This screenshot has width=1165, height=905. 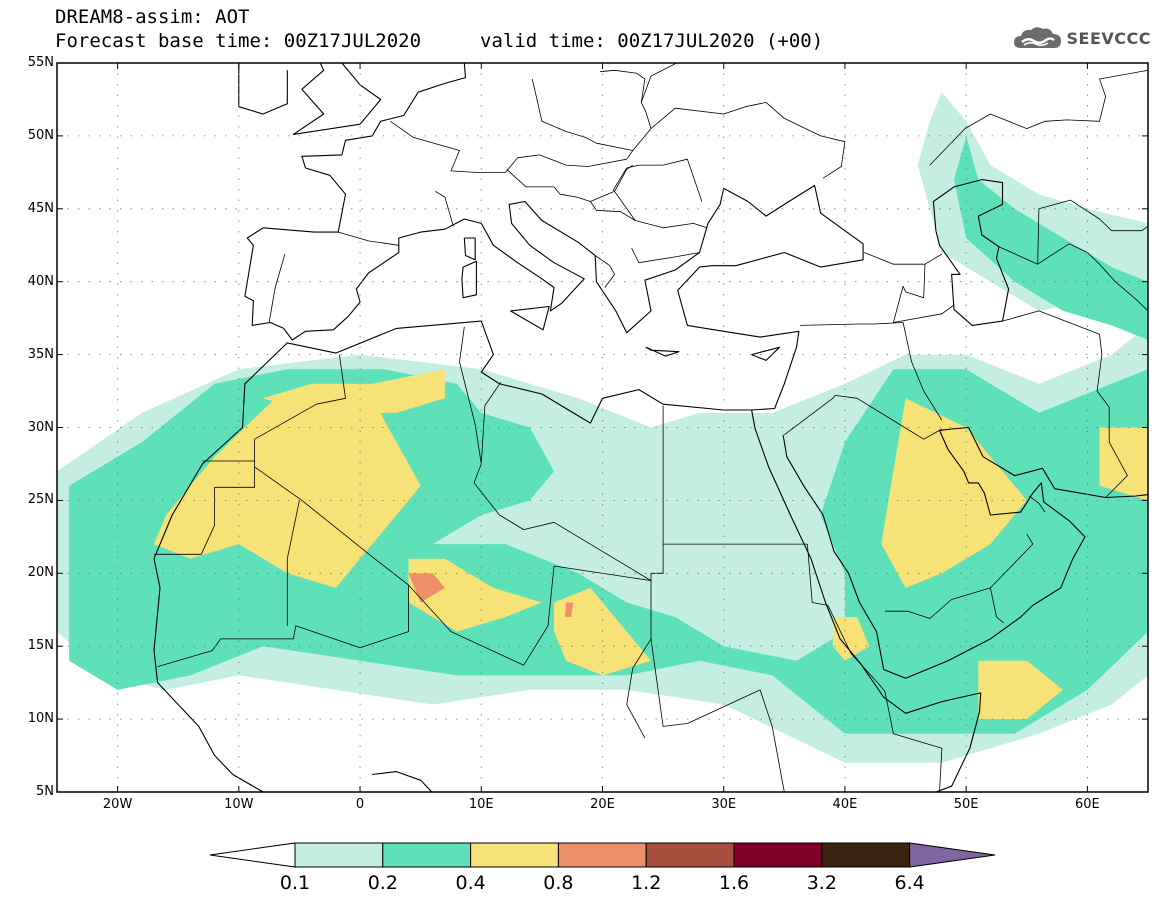 What do you see at coordinates (845, 804) in the screenshot?
I see `lon-tick-label: 40E` at bounding box center [845, 804].